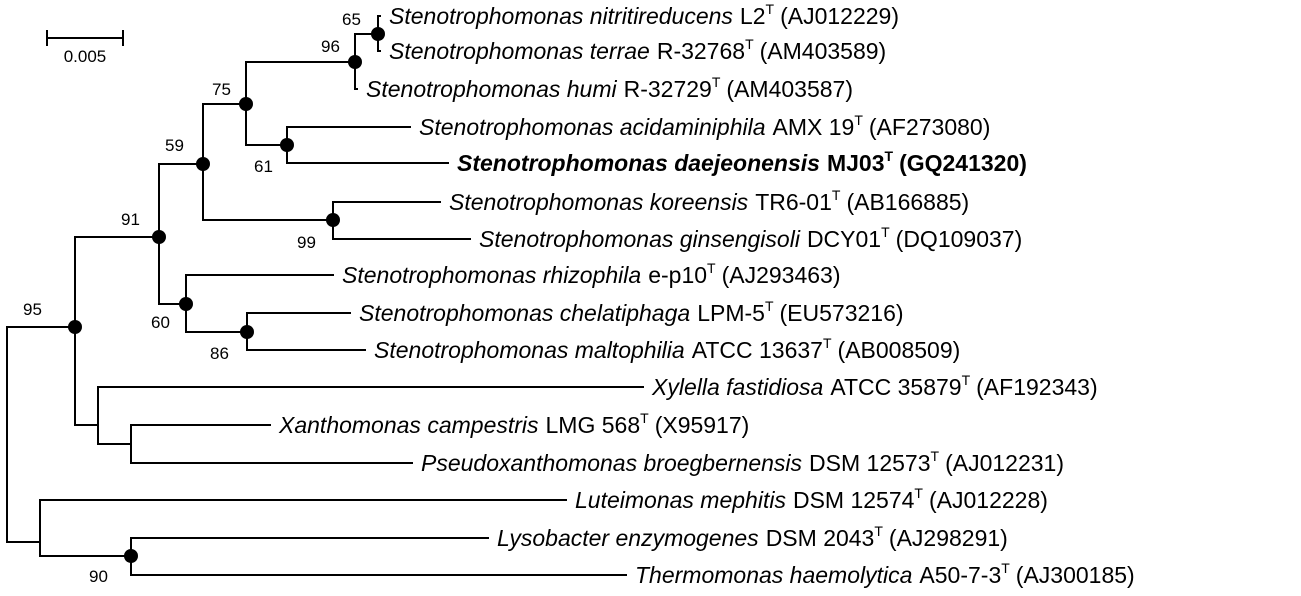  I want to click on taxon-species-name: Stenotrophomonas koreensis, so click(599, 202).